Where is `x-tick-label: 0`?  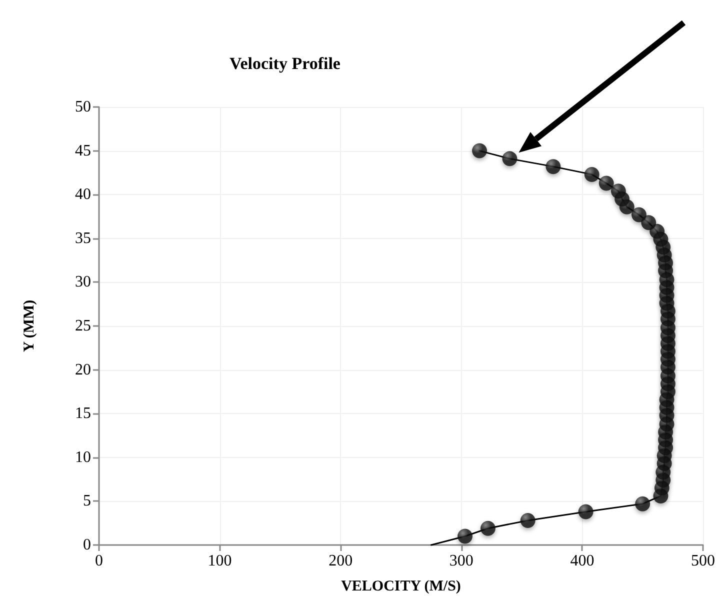 x-tick-label: 0 is located at coordinates (99, 561).